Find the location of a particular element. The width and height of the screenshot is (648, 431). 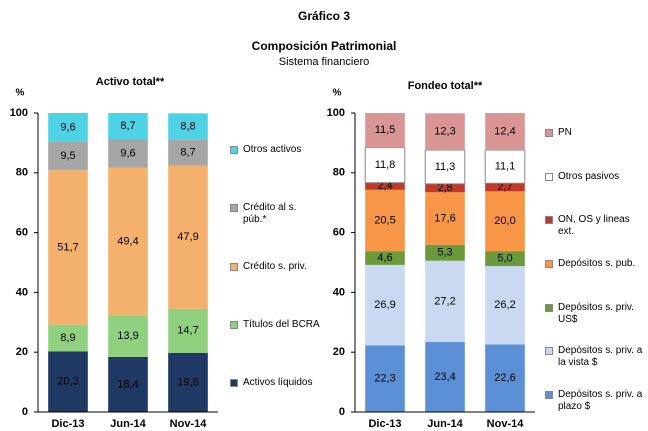

legend-label: Otros activos is located at coordinates (272, 149).